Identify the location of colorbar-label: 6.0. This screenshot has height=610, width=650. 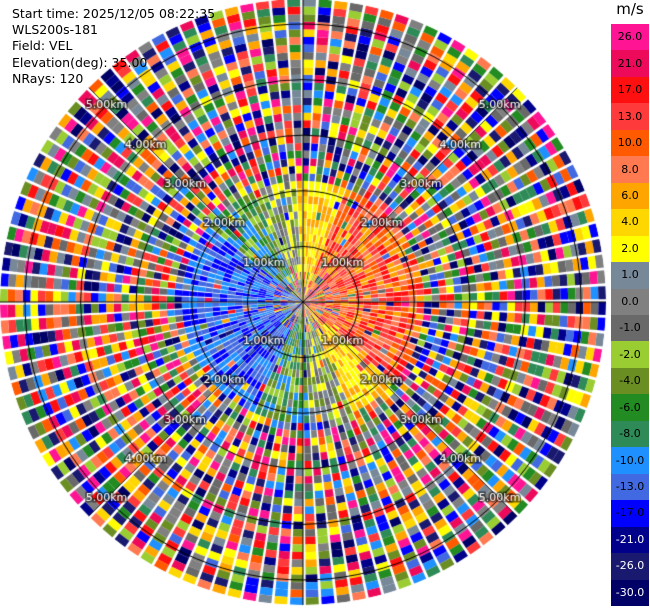
(630, 195).